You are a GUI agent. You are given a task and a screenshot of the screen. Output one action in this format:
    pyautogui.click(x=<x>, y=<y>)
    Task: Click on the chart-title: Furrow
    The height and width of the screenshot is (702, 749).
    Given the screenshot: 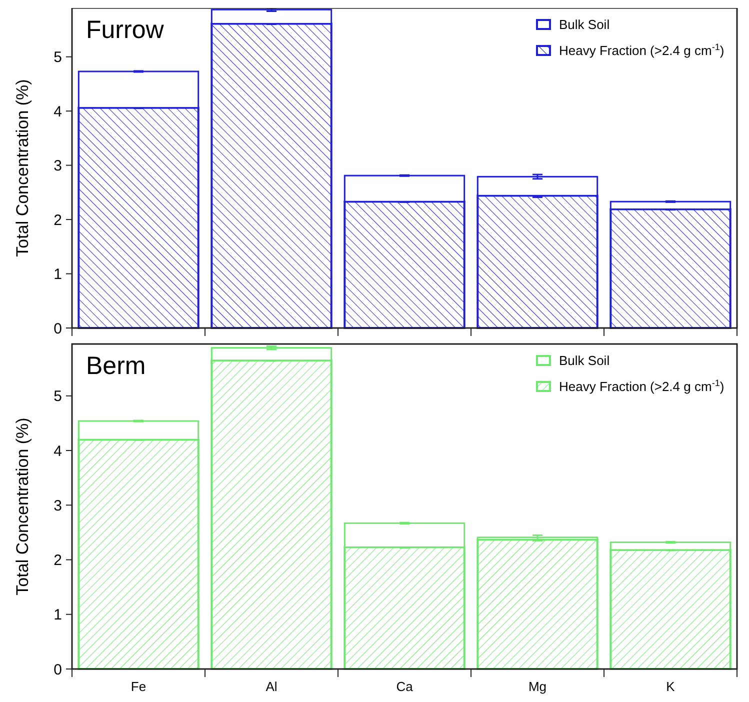 What is the action you would take?
    pyautogui.click(x=125, y=30)
    